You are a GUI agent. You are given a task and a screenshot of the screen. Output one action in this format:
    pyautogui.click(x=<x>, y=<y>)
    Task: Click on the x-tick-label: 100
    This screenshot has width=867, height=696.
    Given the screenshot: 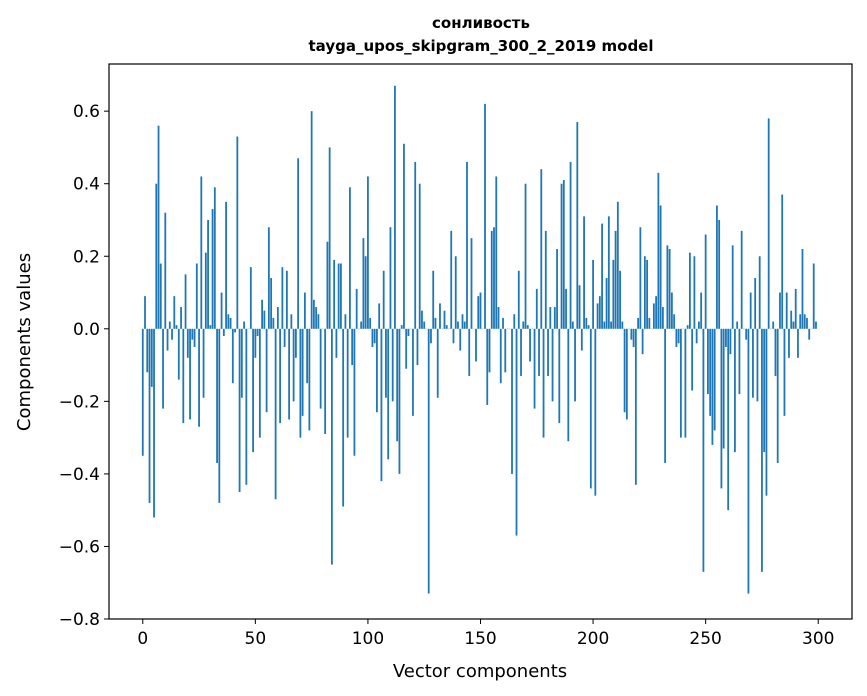 What is the action you would take?
    pyautogui.click(x=368, y=639)
    